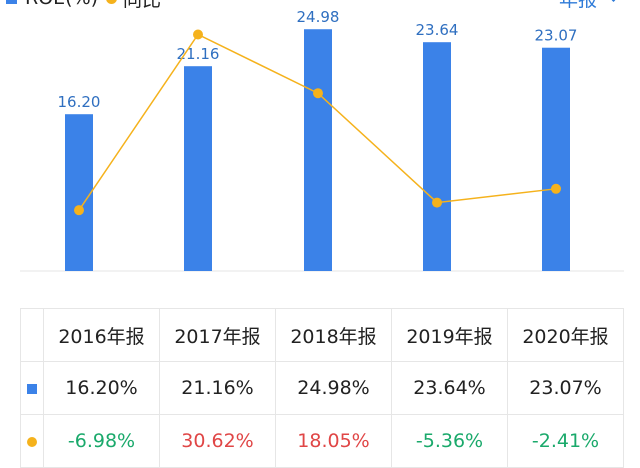 The height and width of the screenshot is (468, 640). I want to click on yoy-cell: 18.05%, so click(333, 441).